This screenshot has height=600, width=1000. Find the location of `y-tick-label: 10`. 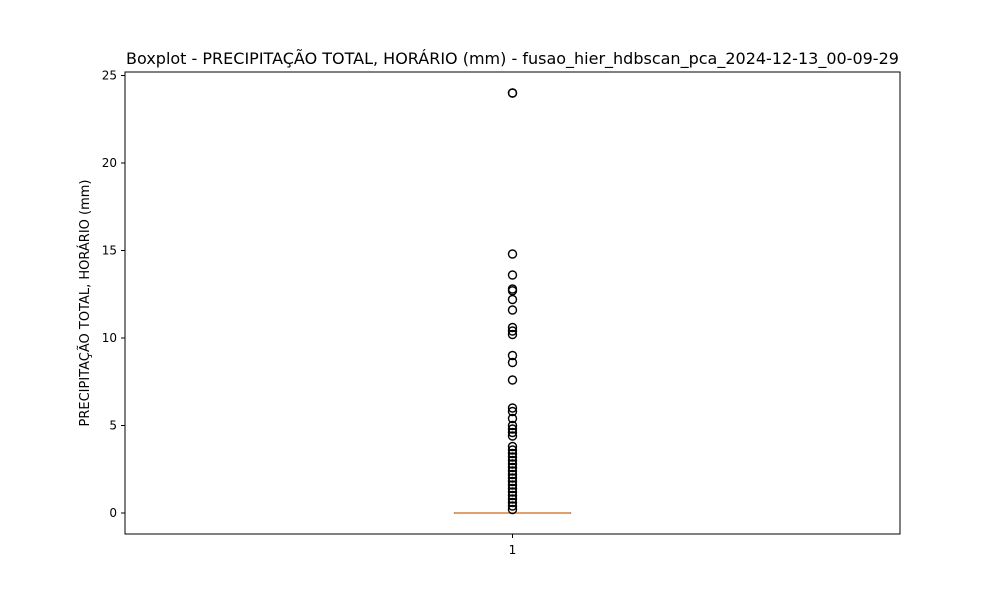

y-tick-label: 10 is located at coordinates (109, 338).